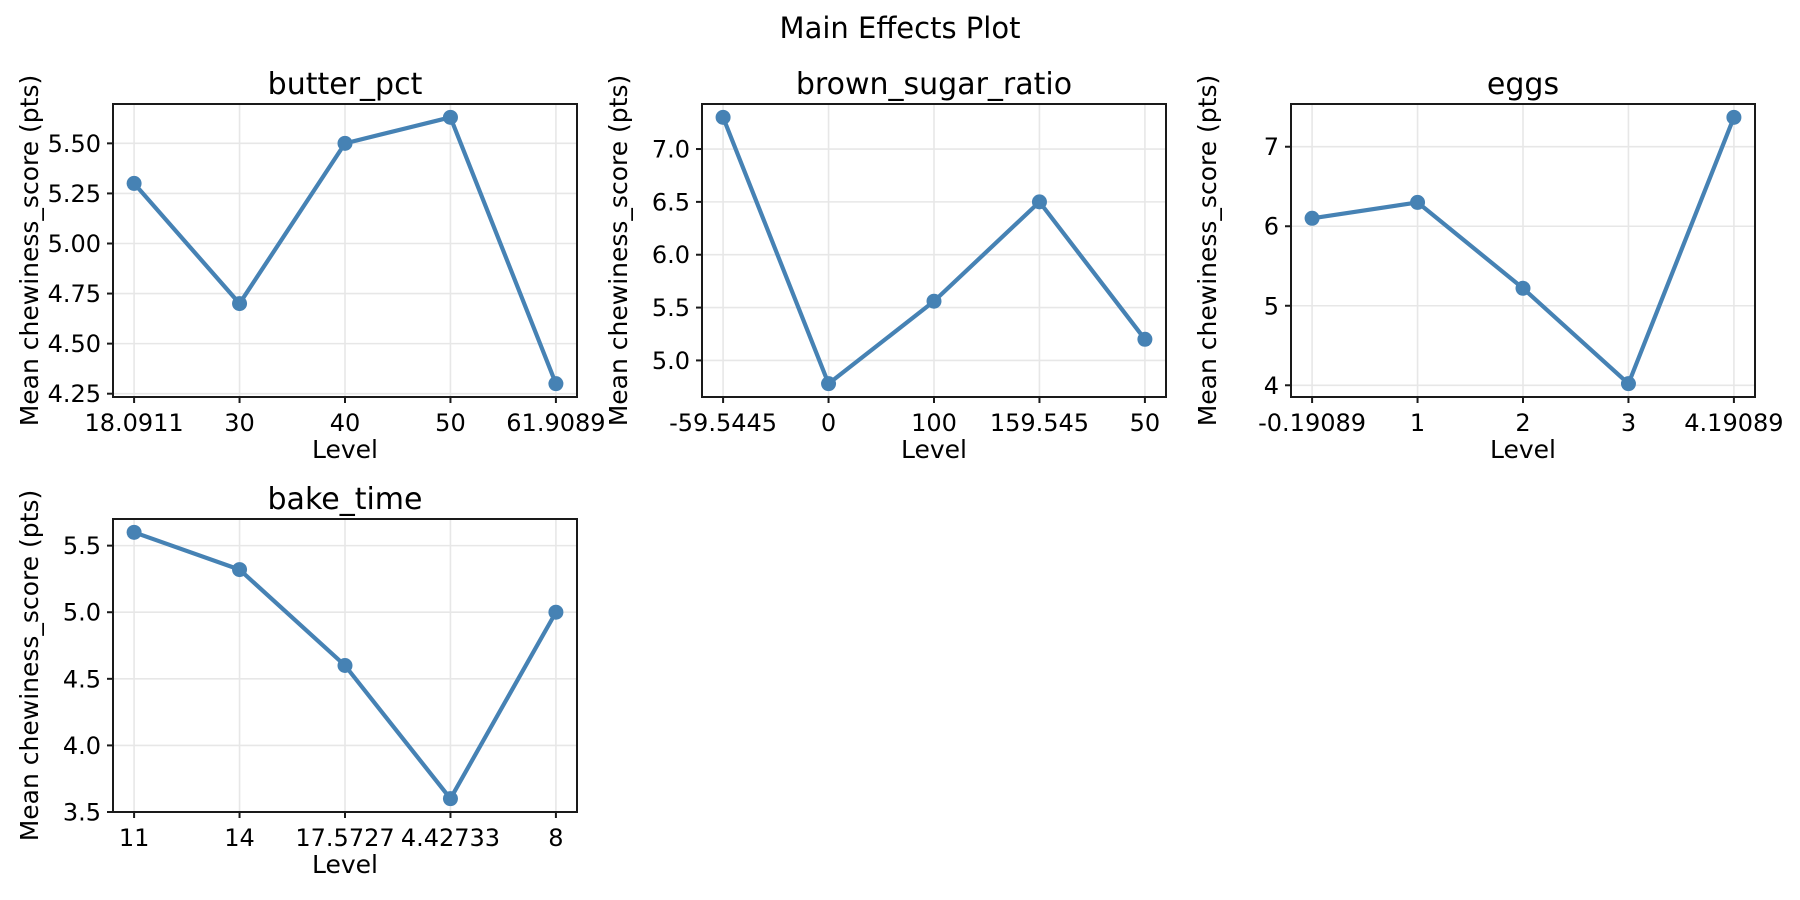  What do you see at coordinates (934, 423) in the screenshot?
I see `x-tick-label: 100` at bounding box center [934, 423].